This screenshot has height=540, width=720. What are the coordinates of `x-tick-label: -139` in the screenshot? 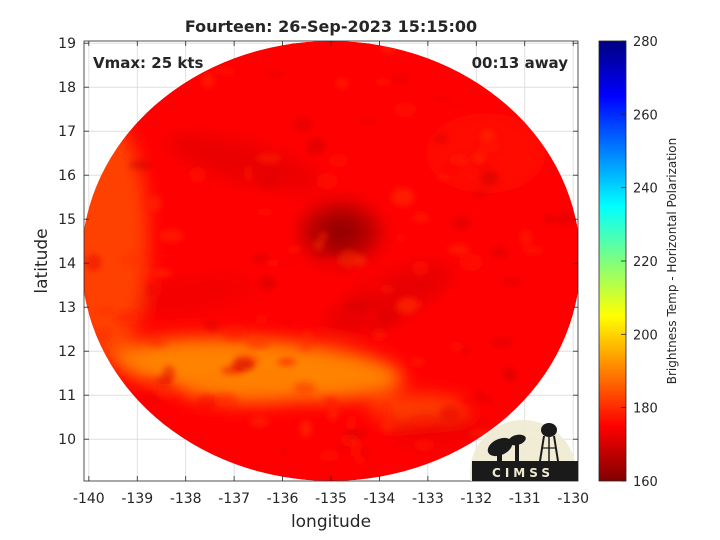 It's located at (137, 499).